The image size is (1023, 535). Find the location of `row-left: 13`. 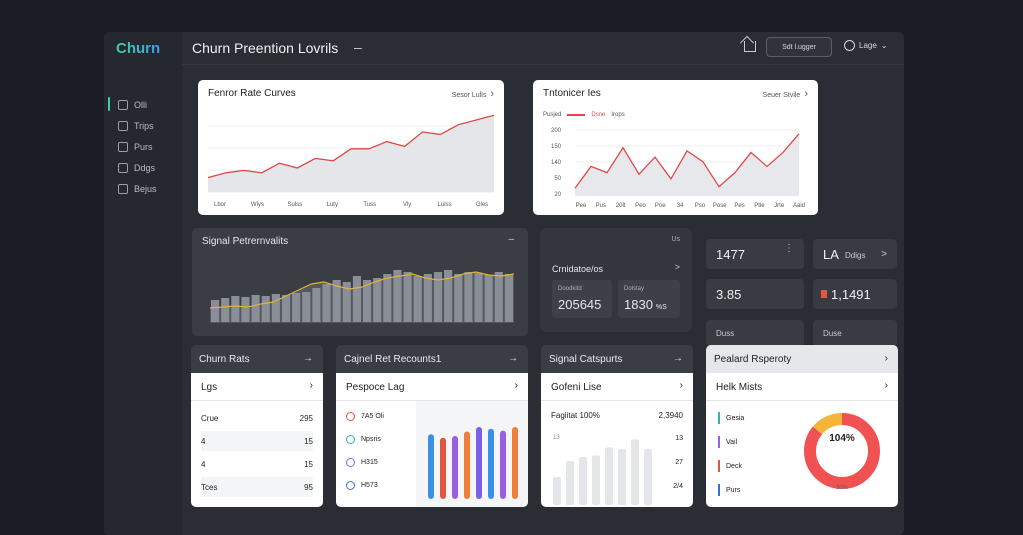

row-left: 13 is located at coordinates (556, 438).